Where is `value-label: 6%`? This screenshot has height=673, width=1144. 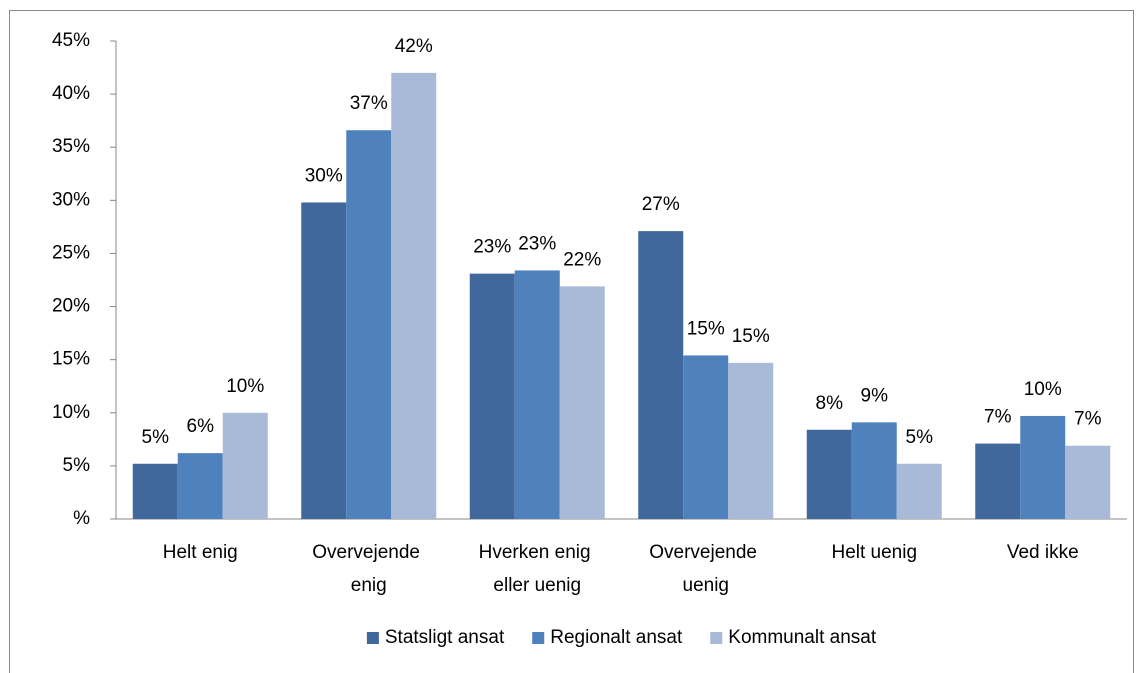 value-label: 6% is located at coordinates (201, 426).